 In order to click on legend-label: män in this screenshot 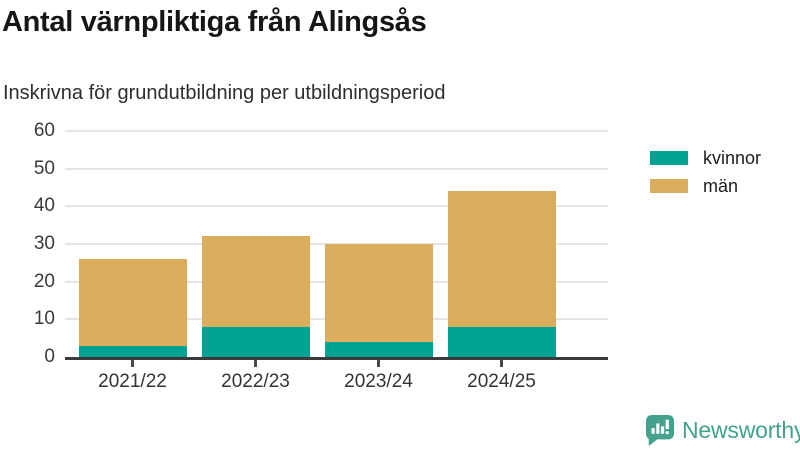, I will do `click(721, 186)`.